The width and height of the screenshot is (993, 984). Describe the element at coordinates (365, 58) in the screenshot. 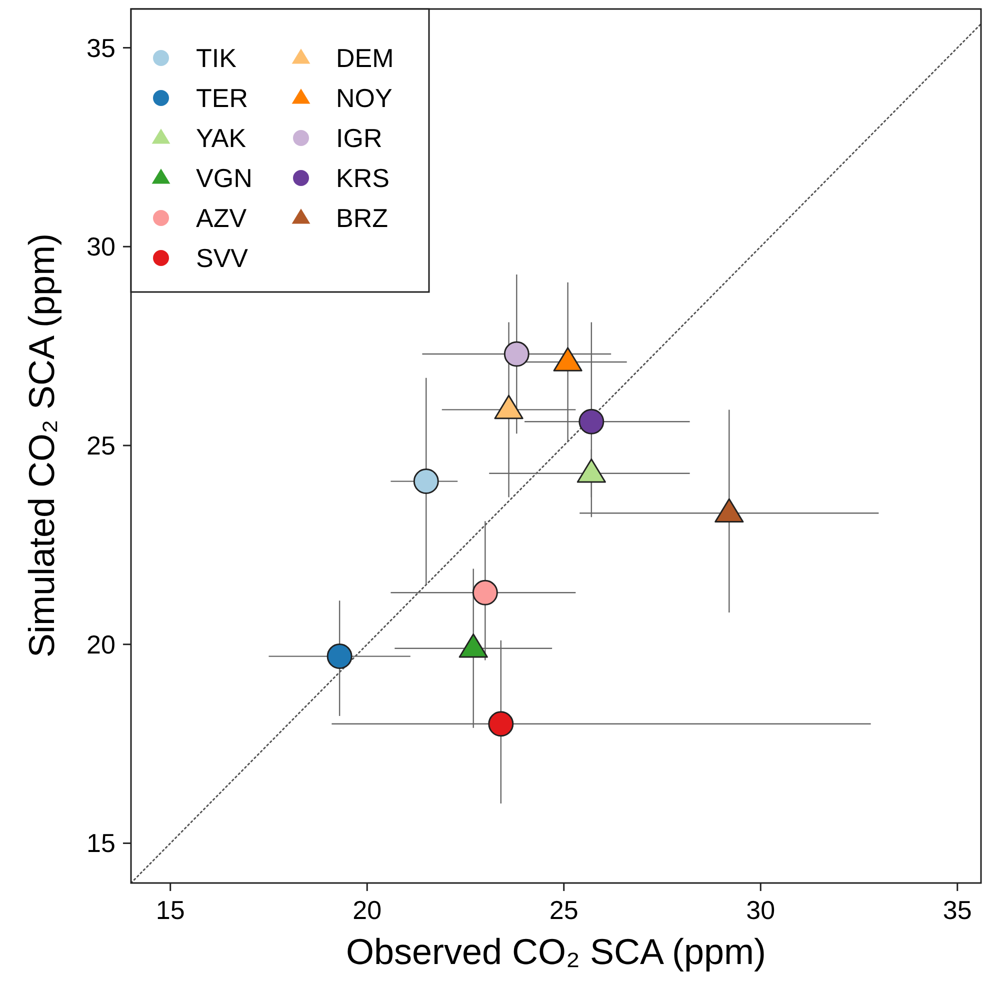

I see `legend-label: DEM` at that location.